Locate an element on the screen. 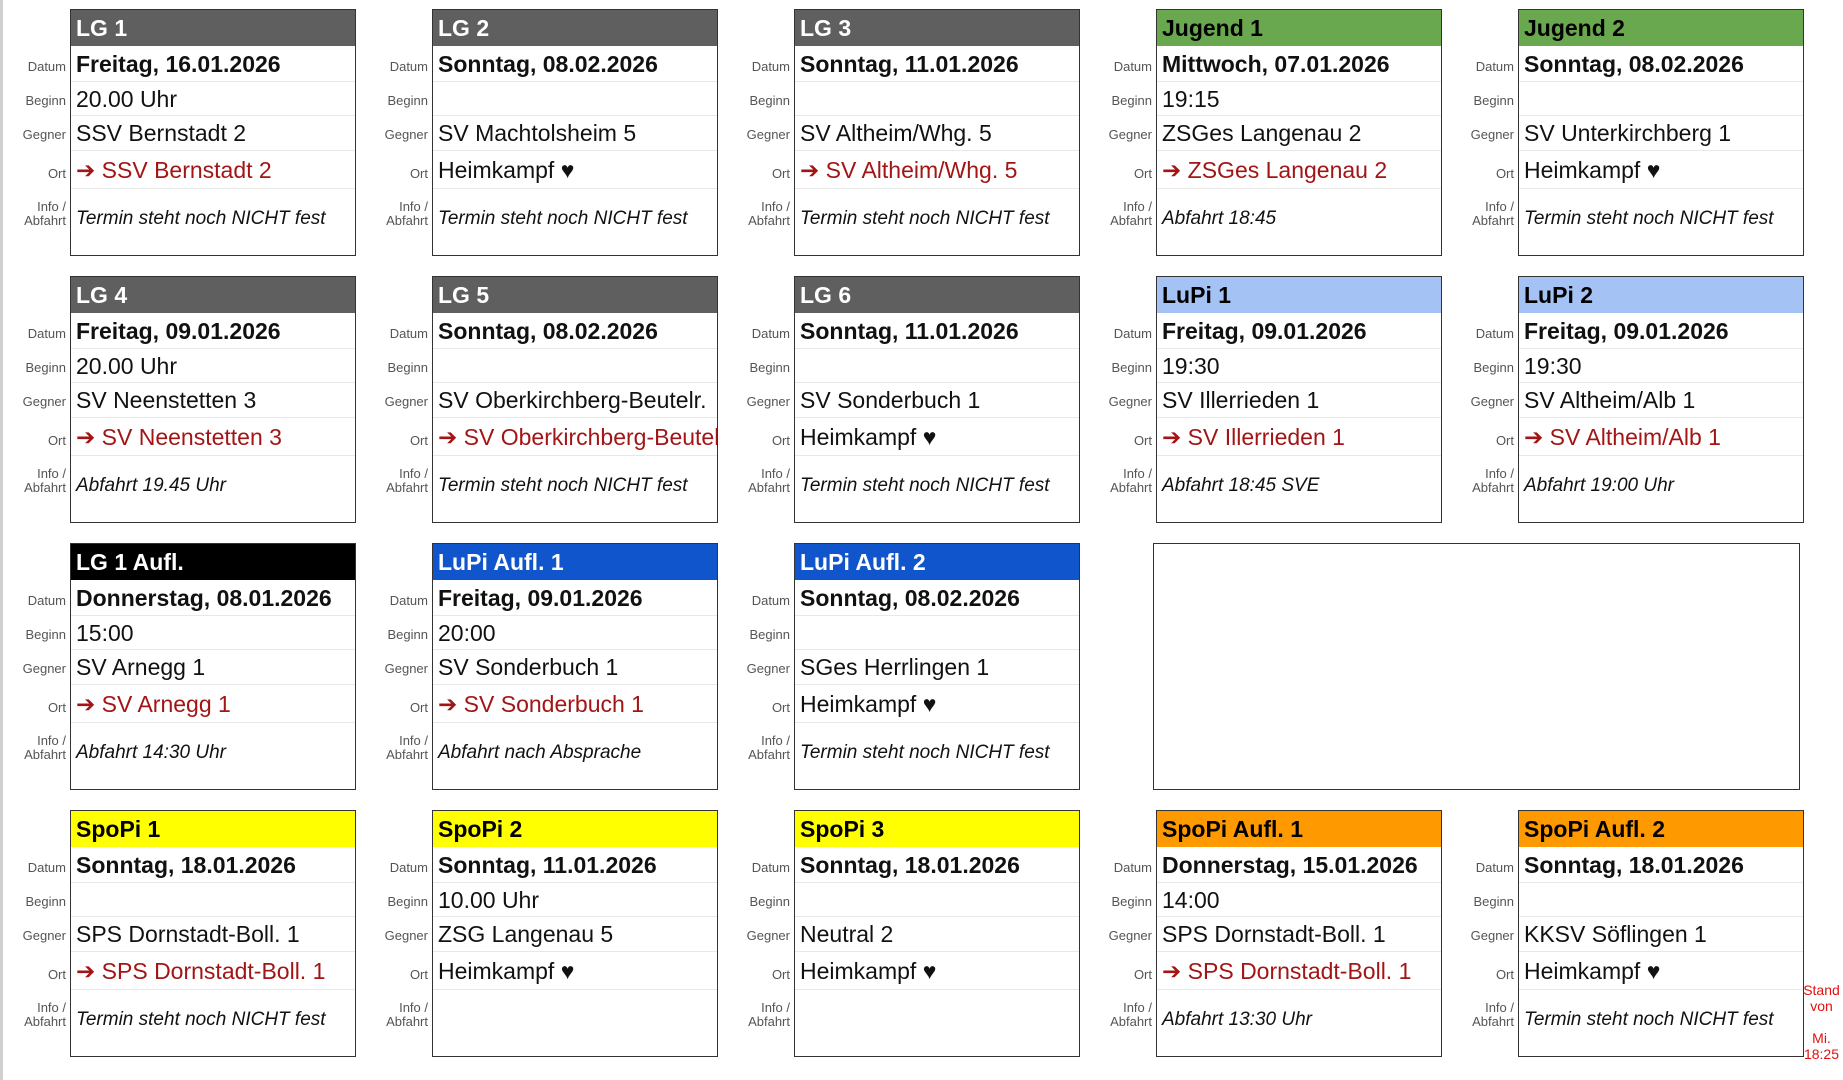 The width and height of the screenshot is (1843, 1080). team-header: LG 1 Aufl. is located at coordinates (213, 562).